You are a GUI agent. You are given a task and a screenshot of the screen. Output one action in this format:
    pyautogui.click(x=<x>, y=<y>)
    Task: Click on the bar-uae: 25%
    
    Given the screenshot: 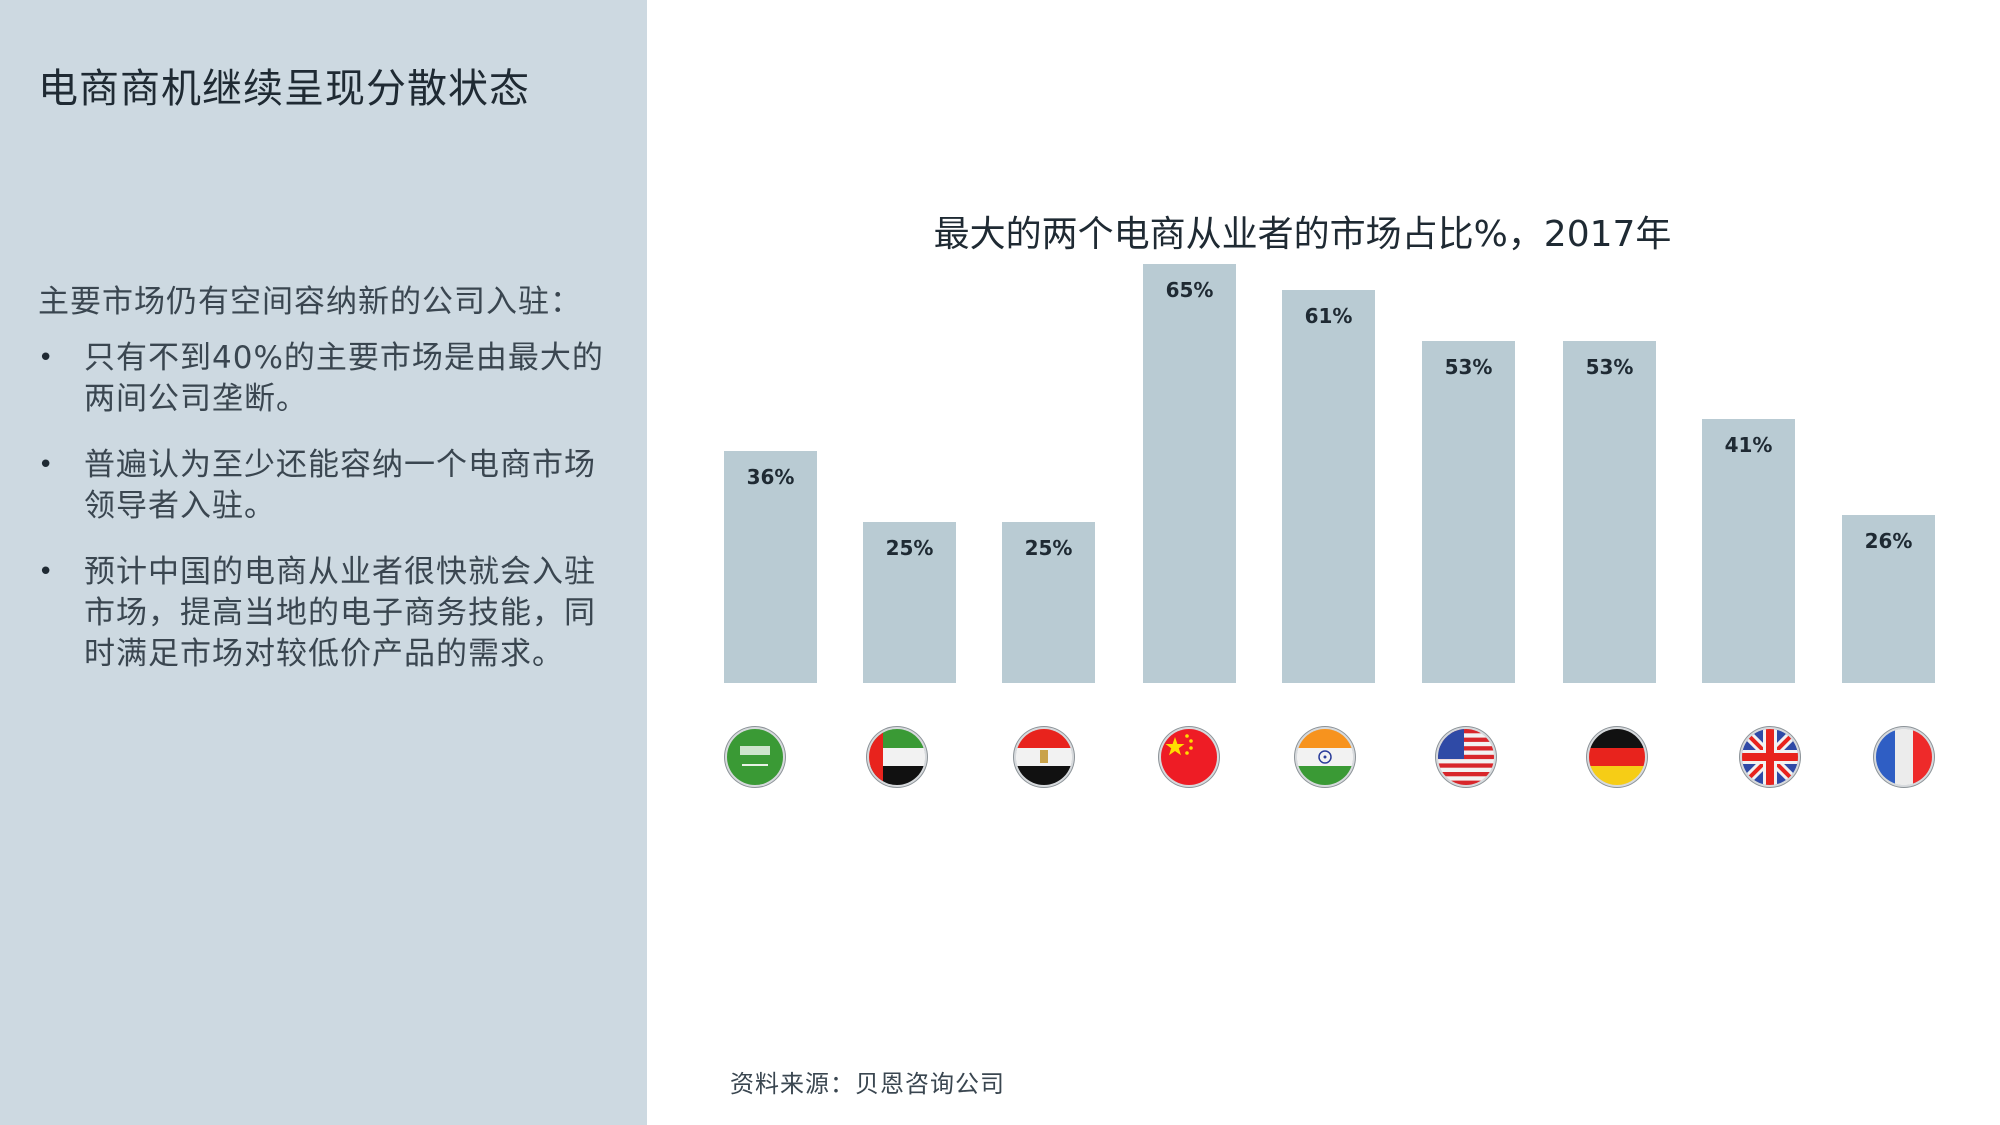 What is the action you would take?
    pyautogui.click(x=909, y=602)
    